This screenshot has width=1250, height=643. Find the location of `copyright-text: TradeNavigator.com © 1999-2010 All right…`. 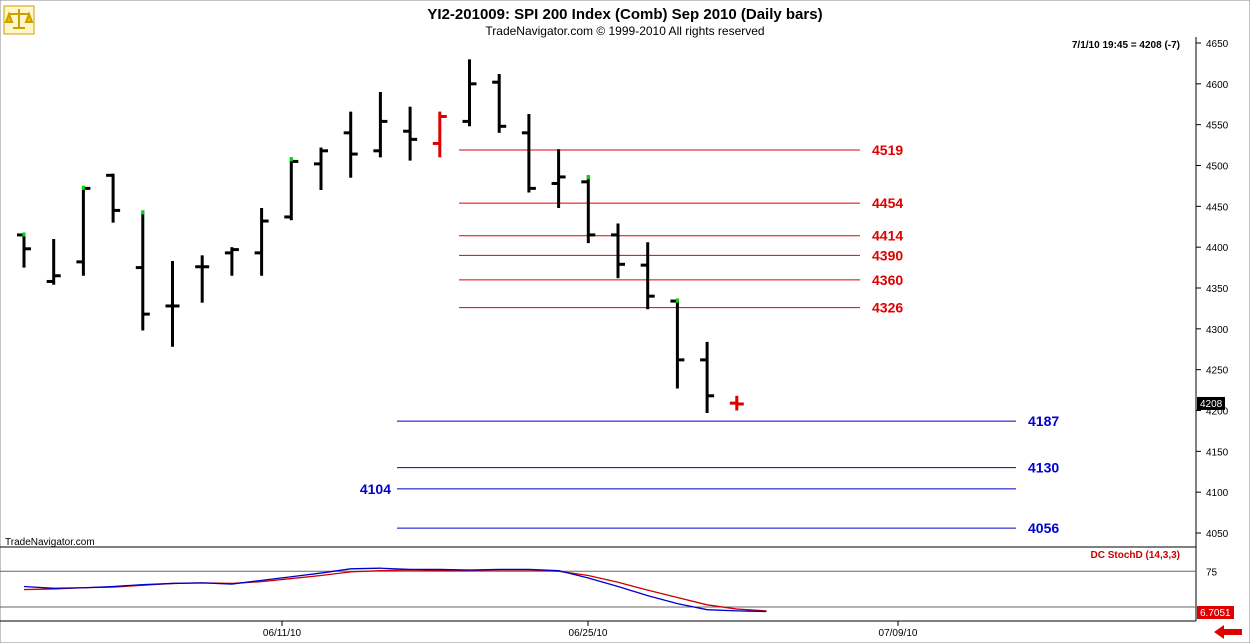

copyright-text: TradeNavigator.com © 1999-2010 All right… is located at coordinates (624, 31).